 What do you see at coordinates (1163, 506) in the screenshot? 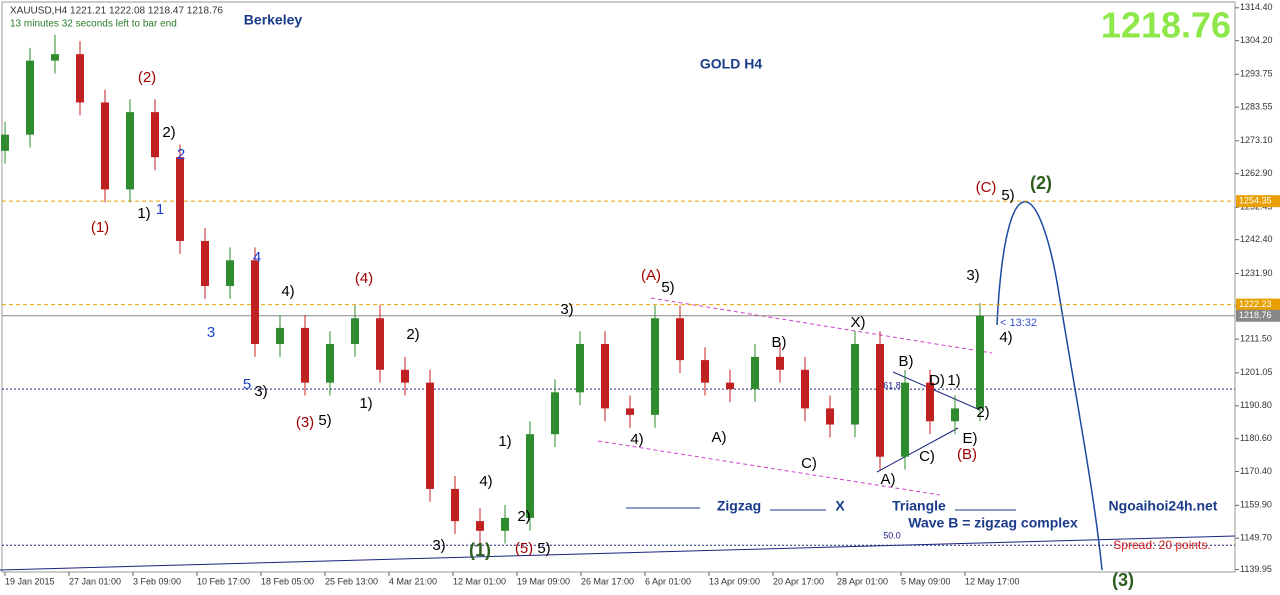
I see `note: Ngoaihoi24h.net` at bounding box center [1163, 506].